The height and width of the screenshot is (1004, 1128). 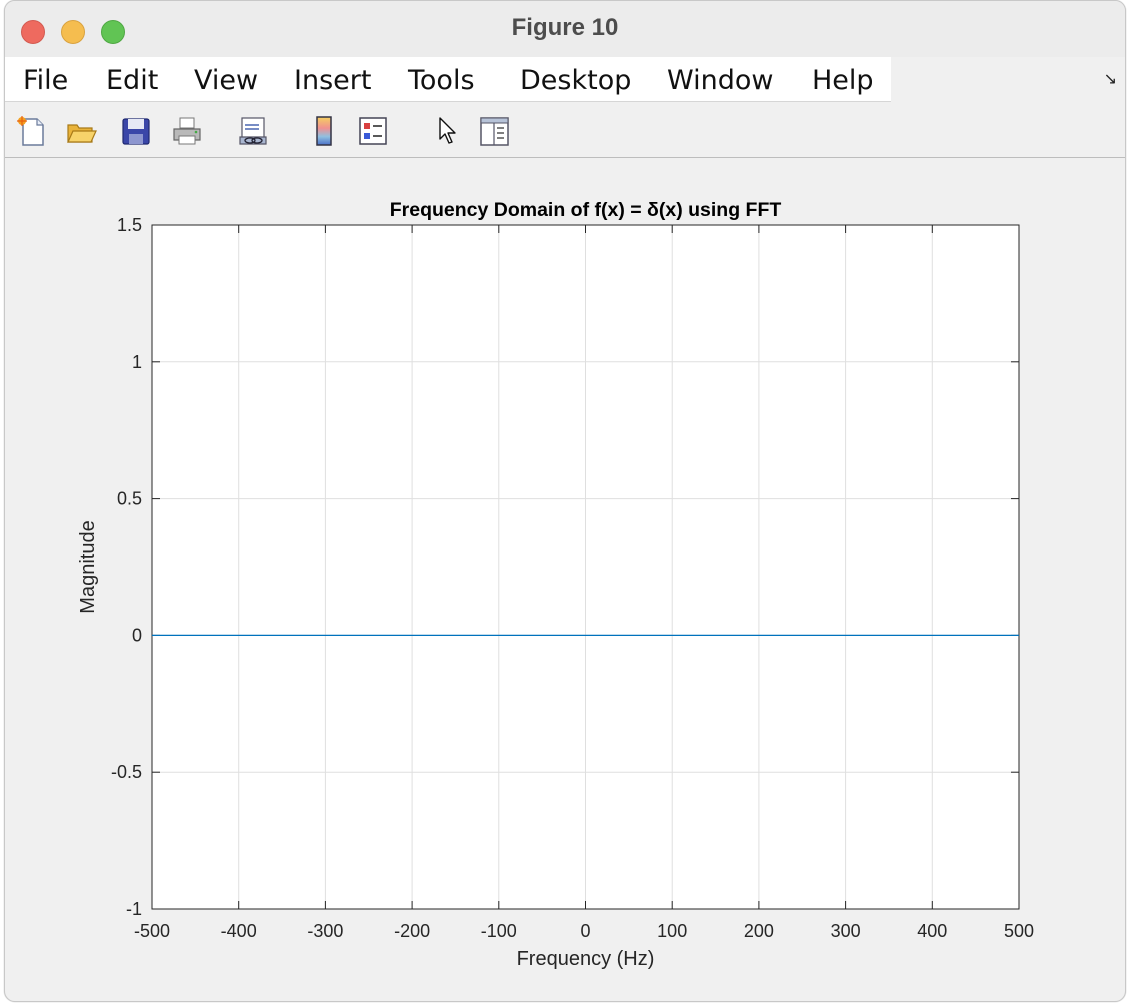 What do you see at coordinates (759, 931) in the screenshot?
I see `x-tick-label: 200` at bounding box center [759, 931].